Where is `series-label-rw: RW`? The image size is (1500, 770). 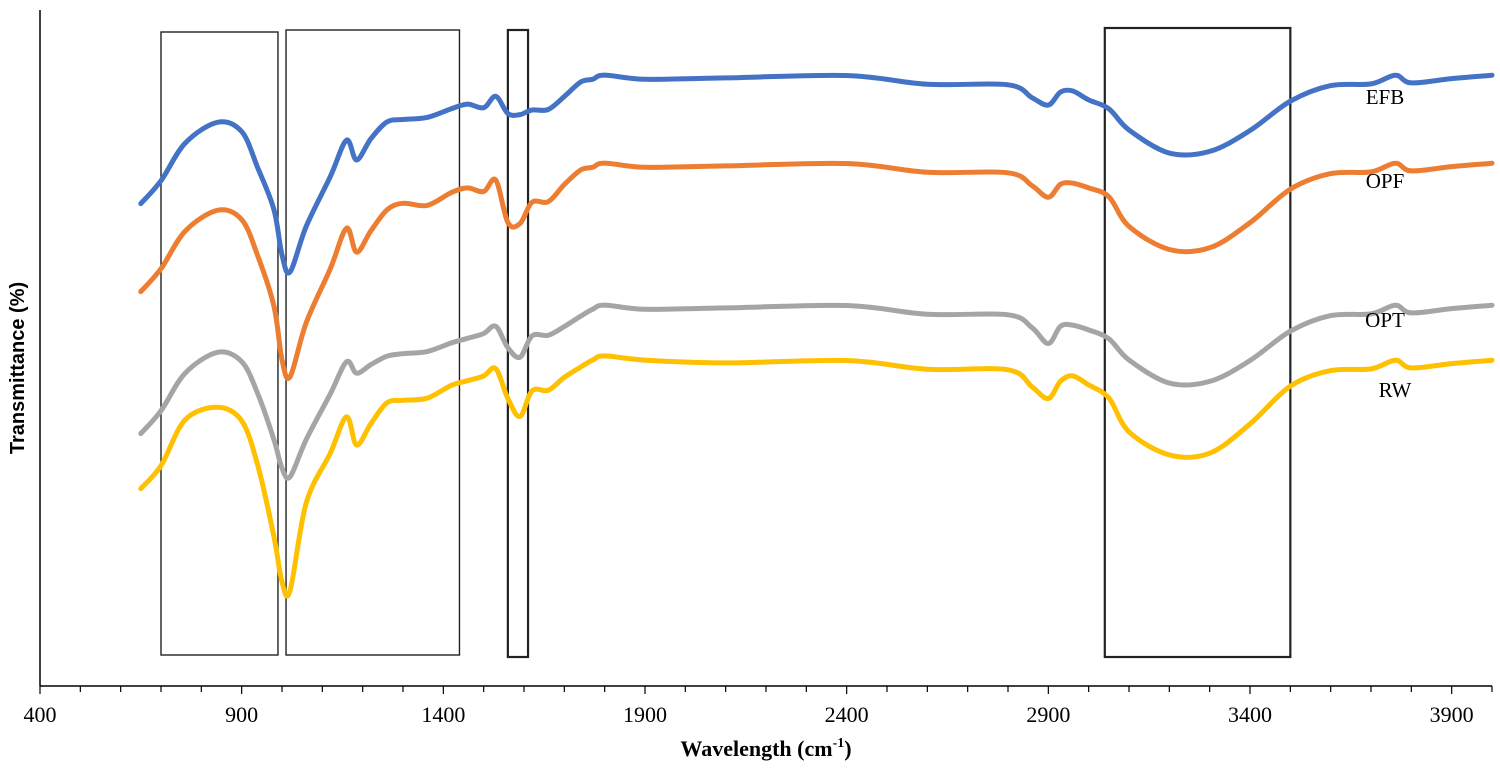
series-label-rw: RW is located at coordinates (1395, 390).